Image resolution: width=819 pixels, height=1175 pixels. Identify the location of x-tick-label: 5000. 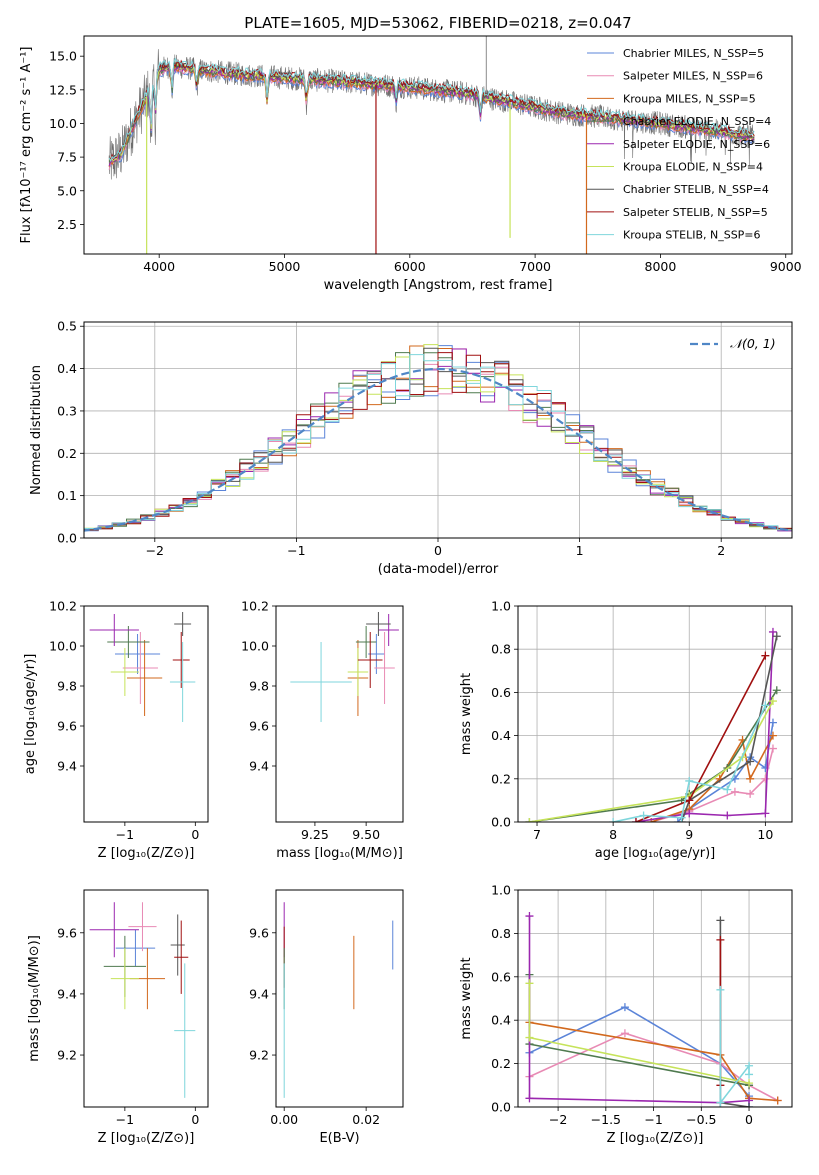
(285, 266).